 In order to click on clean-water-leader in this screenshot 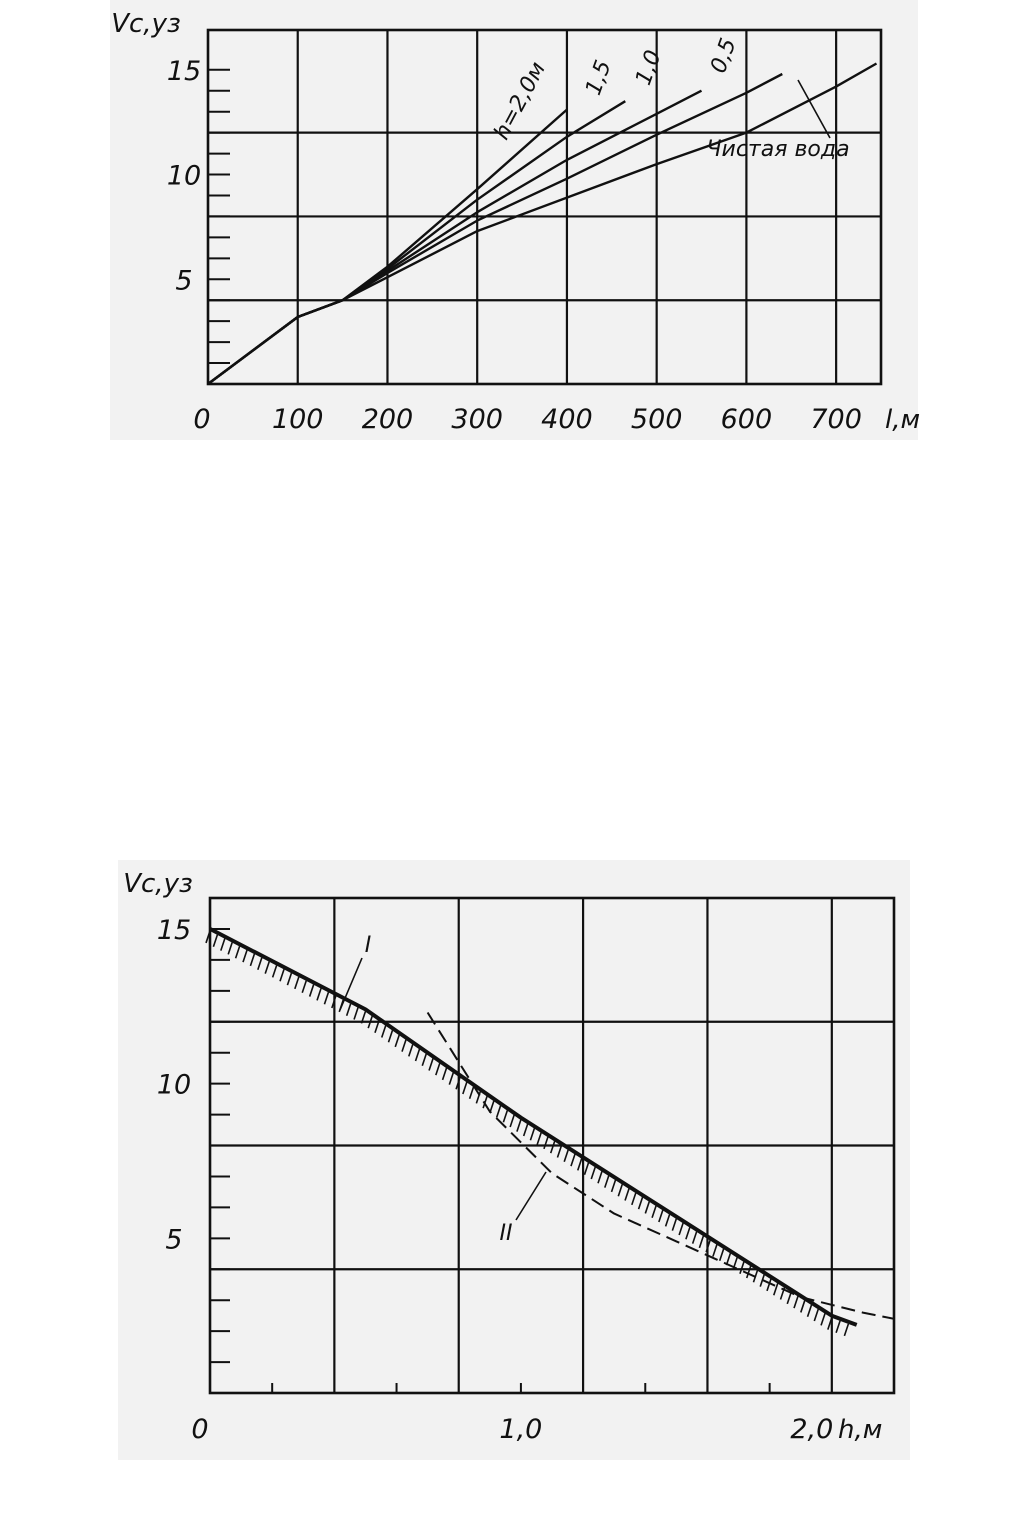, I will do `click(814, 109)`.